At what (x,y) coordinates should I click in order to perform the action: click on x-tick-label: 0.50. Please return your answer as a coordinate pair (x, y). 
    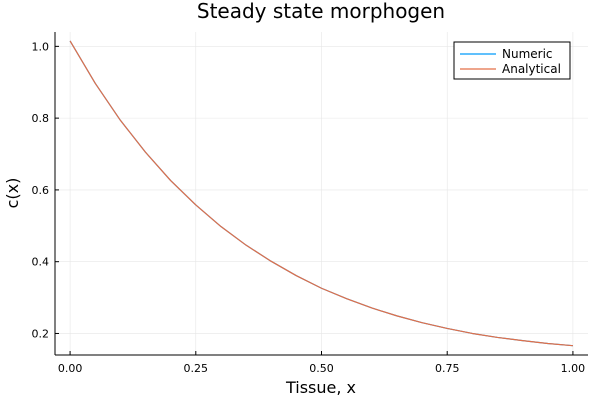
    Looking at the image, I should click on (321, 368).